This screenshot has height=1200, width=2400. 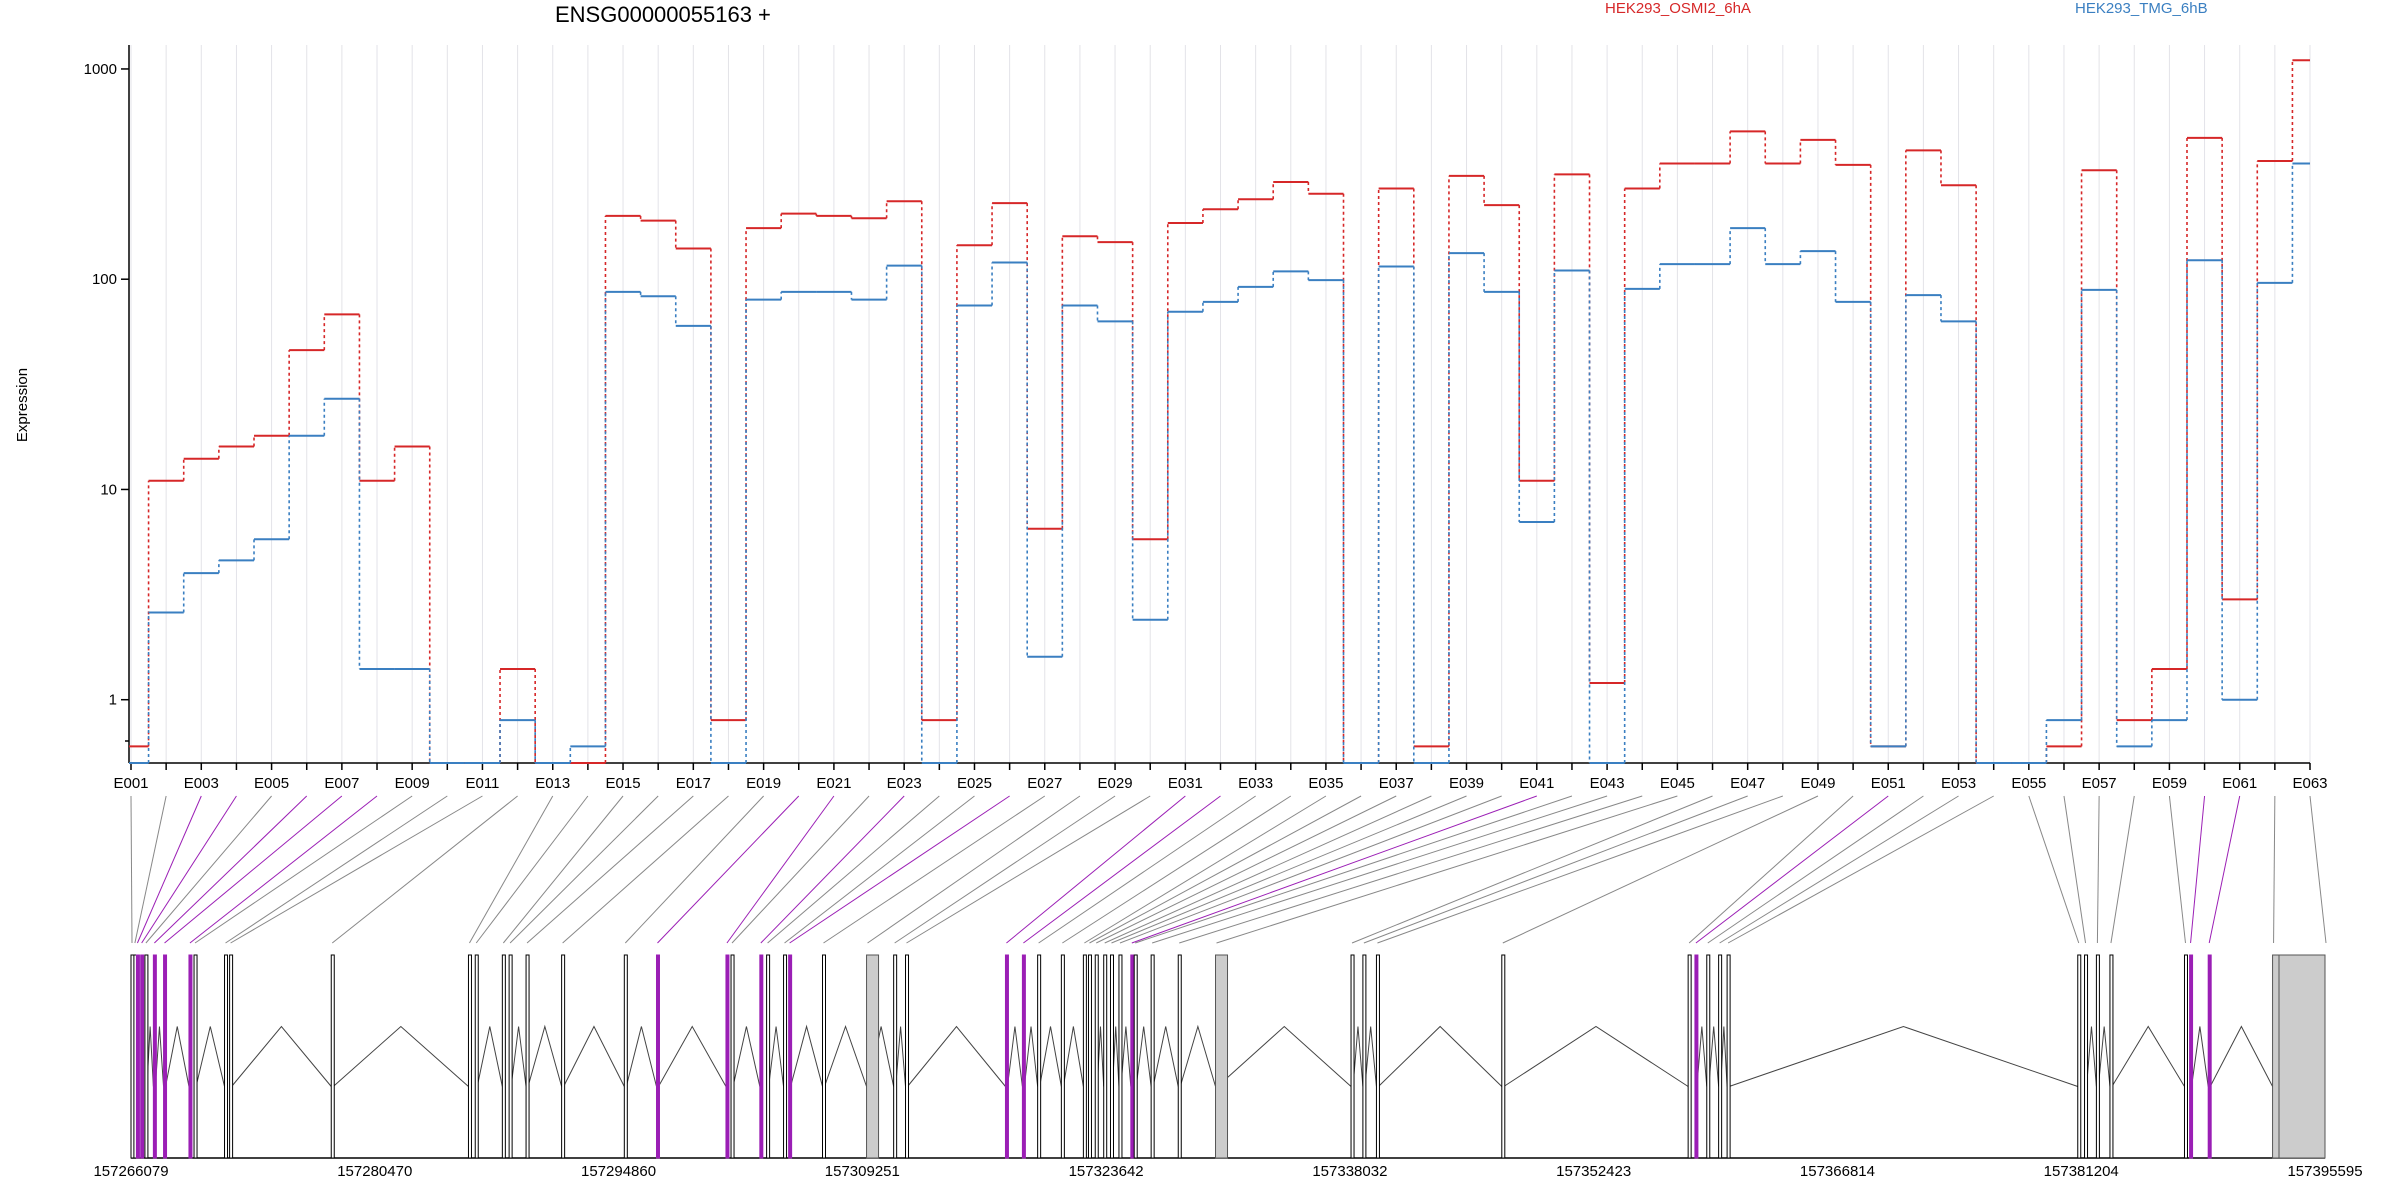 What do you see at coordinates (618, 1171) in the screenshot?
I see `genomic-coordinate-label: 157294860` at bounding box center [618, 1171].